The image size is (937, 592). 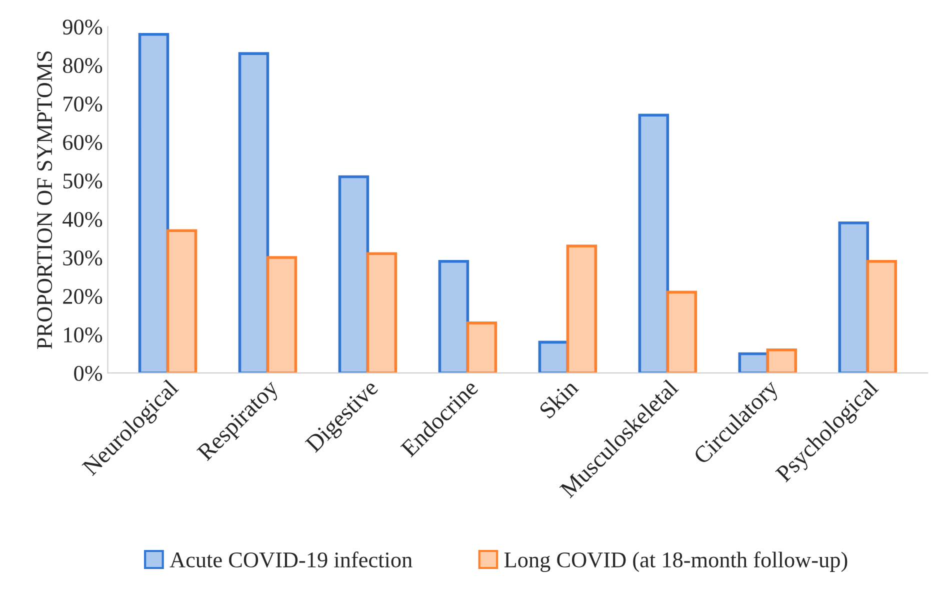 What do you see at coordinates (82, 181) in the screenshot?
I see `y-tick-label: 50%` at bounding box center [82, 181].